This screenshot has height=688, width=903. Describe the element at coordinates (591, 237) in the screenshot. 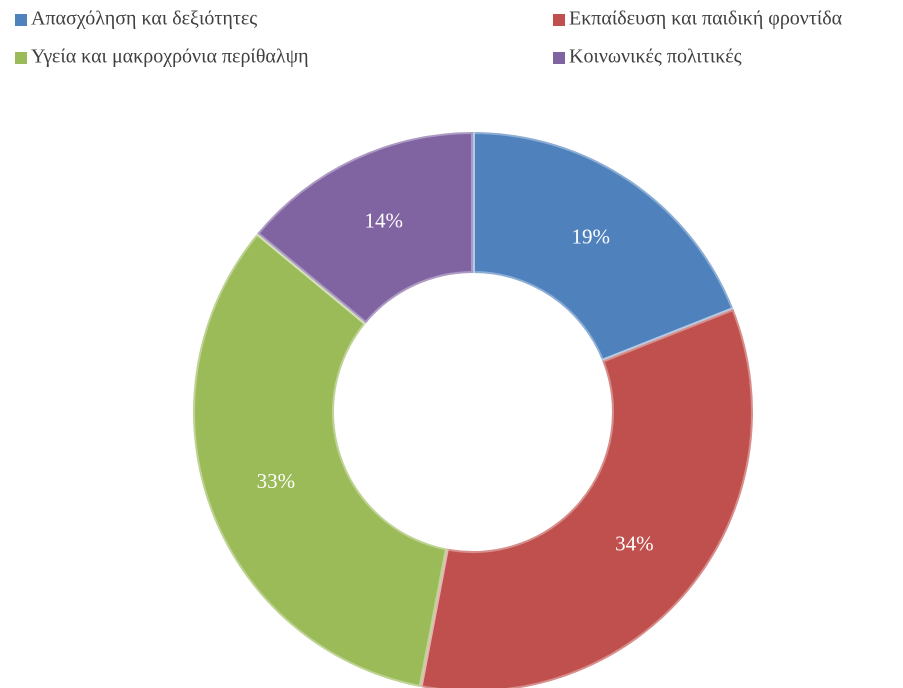

I see `data-label: 19%` at that location.